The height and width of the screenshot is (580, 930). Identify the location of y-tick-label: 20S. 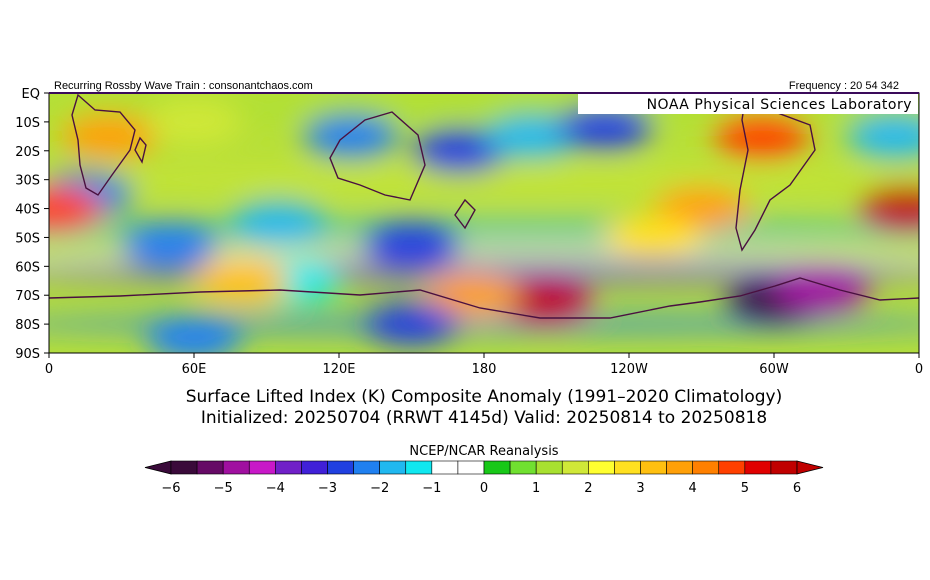
(27, 152).